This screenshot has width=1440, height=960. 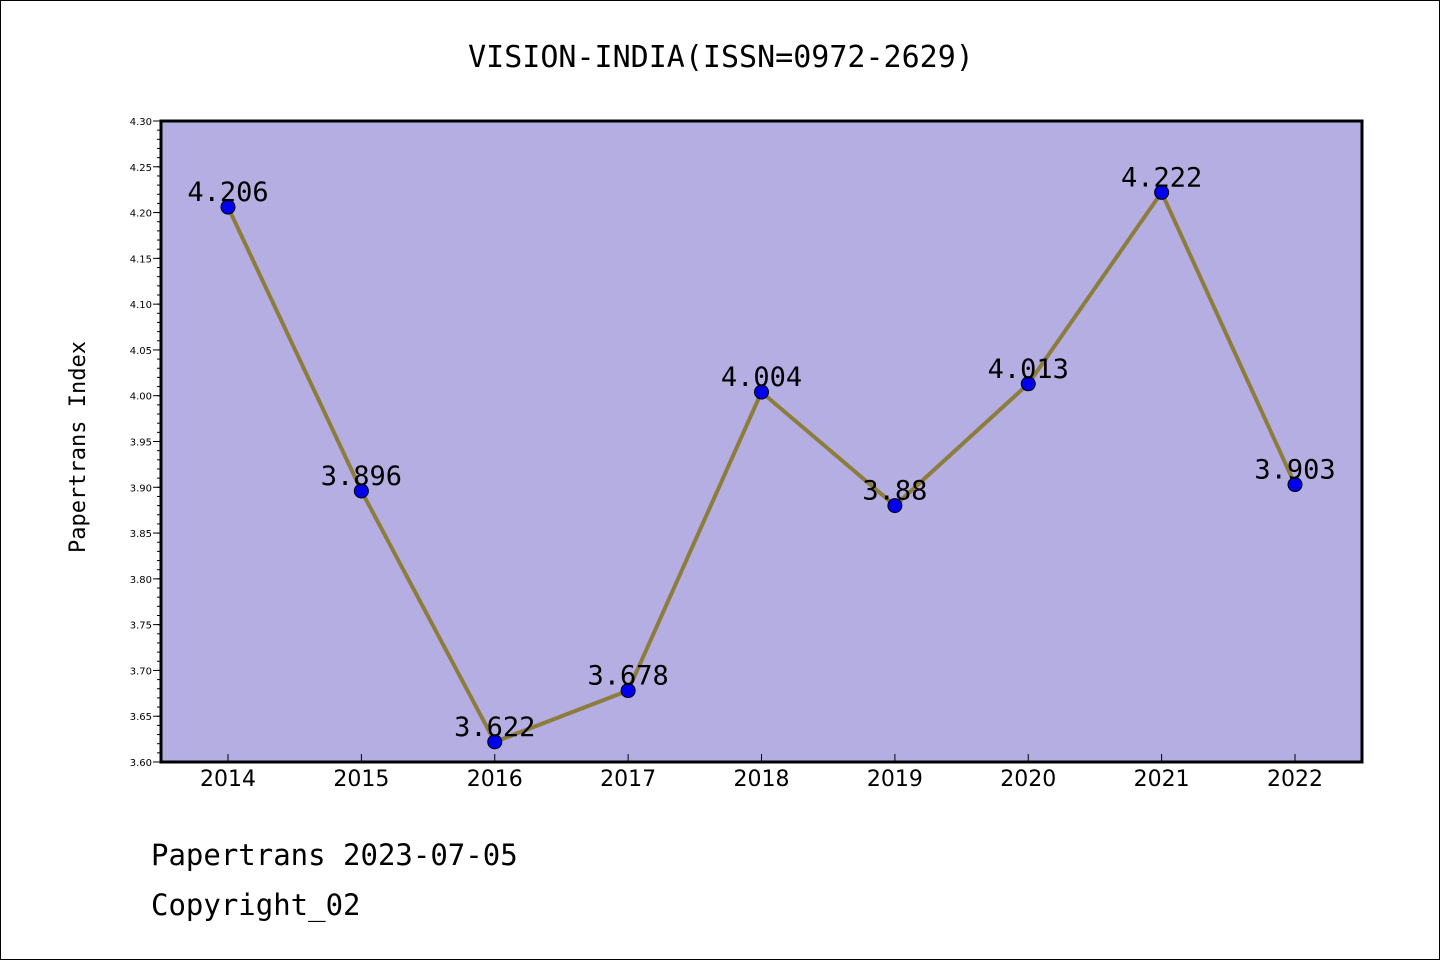 What do you see at coordinates (141, 214) in the screenshot?
I see `y-tick-label: 4.20` at bounding box center [141, 214].